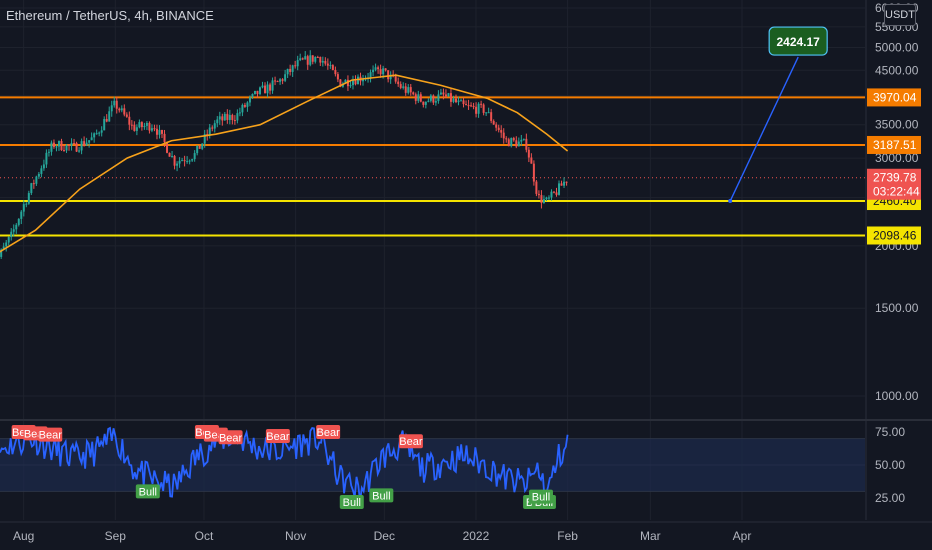 This screenshot has height=550, width=932. What do you see at coordinates (110, 15) in the screenshot?
I see `symbol-title: Ethereum / TetherUS, 4h, BINANCE` at bounding box center [110, 15].